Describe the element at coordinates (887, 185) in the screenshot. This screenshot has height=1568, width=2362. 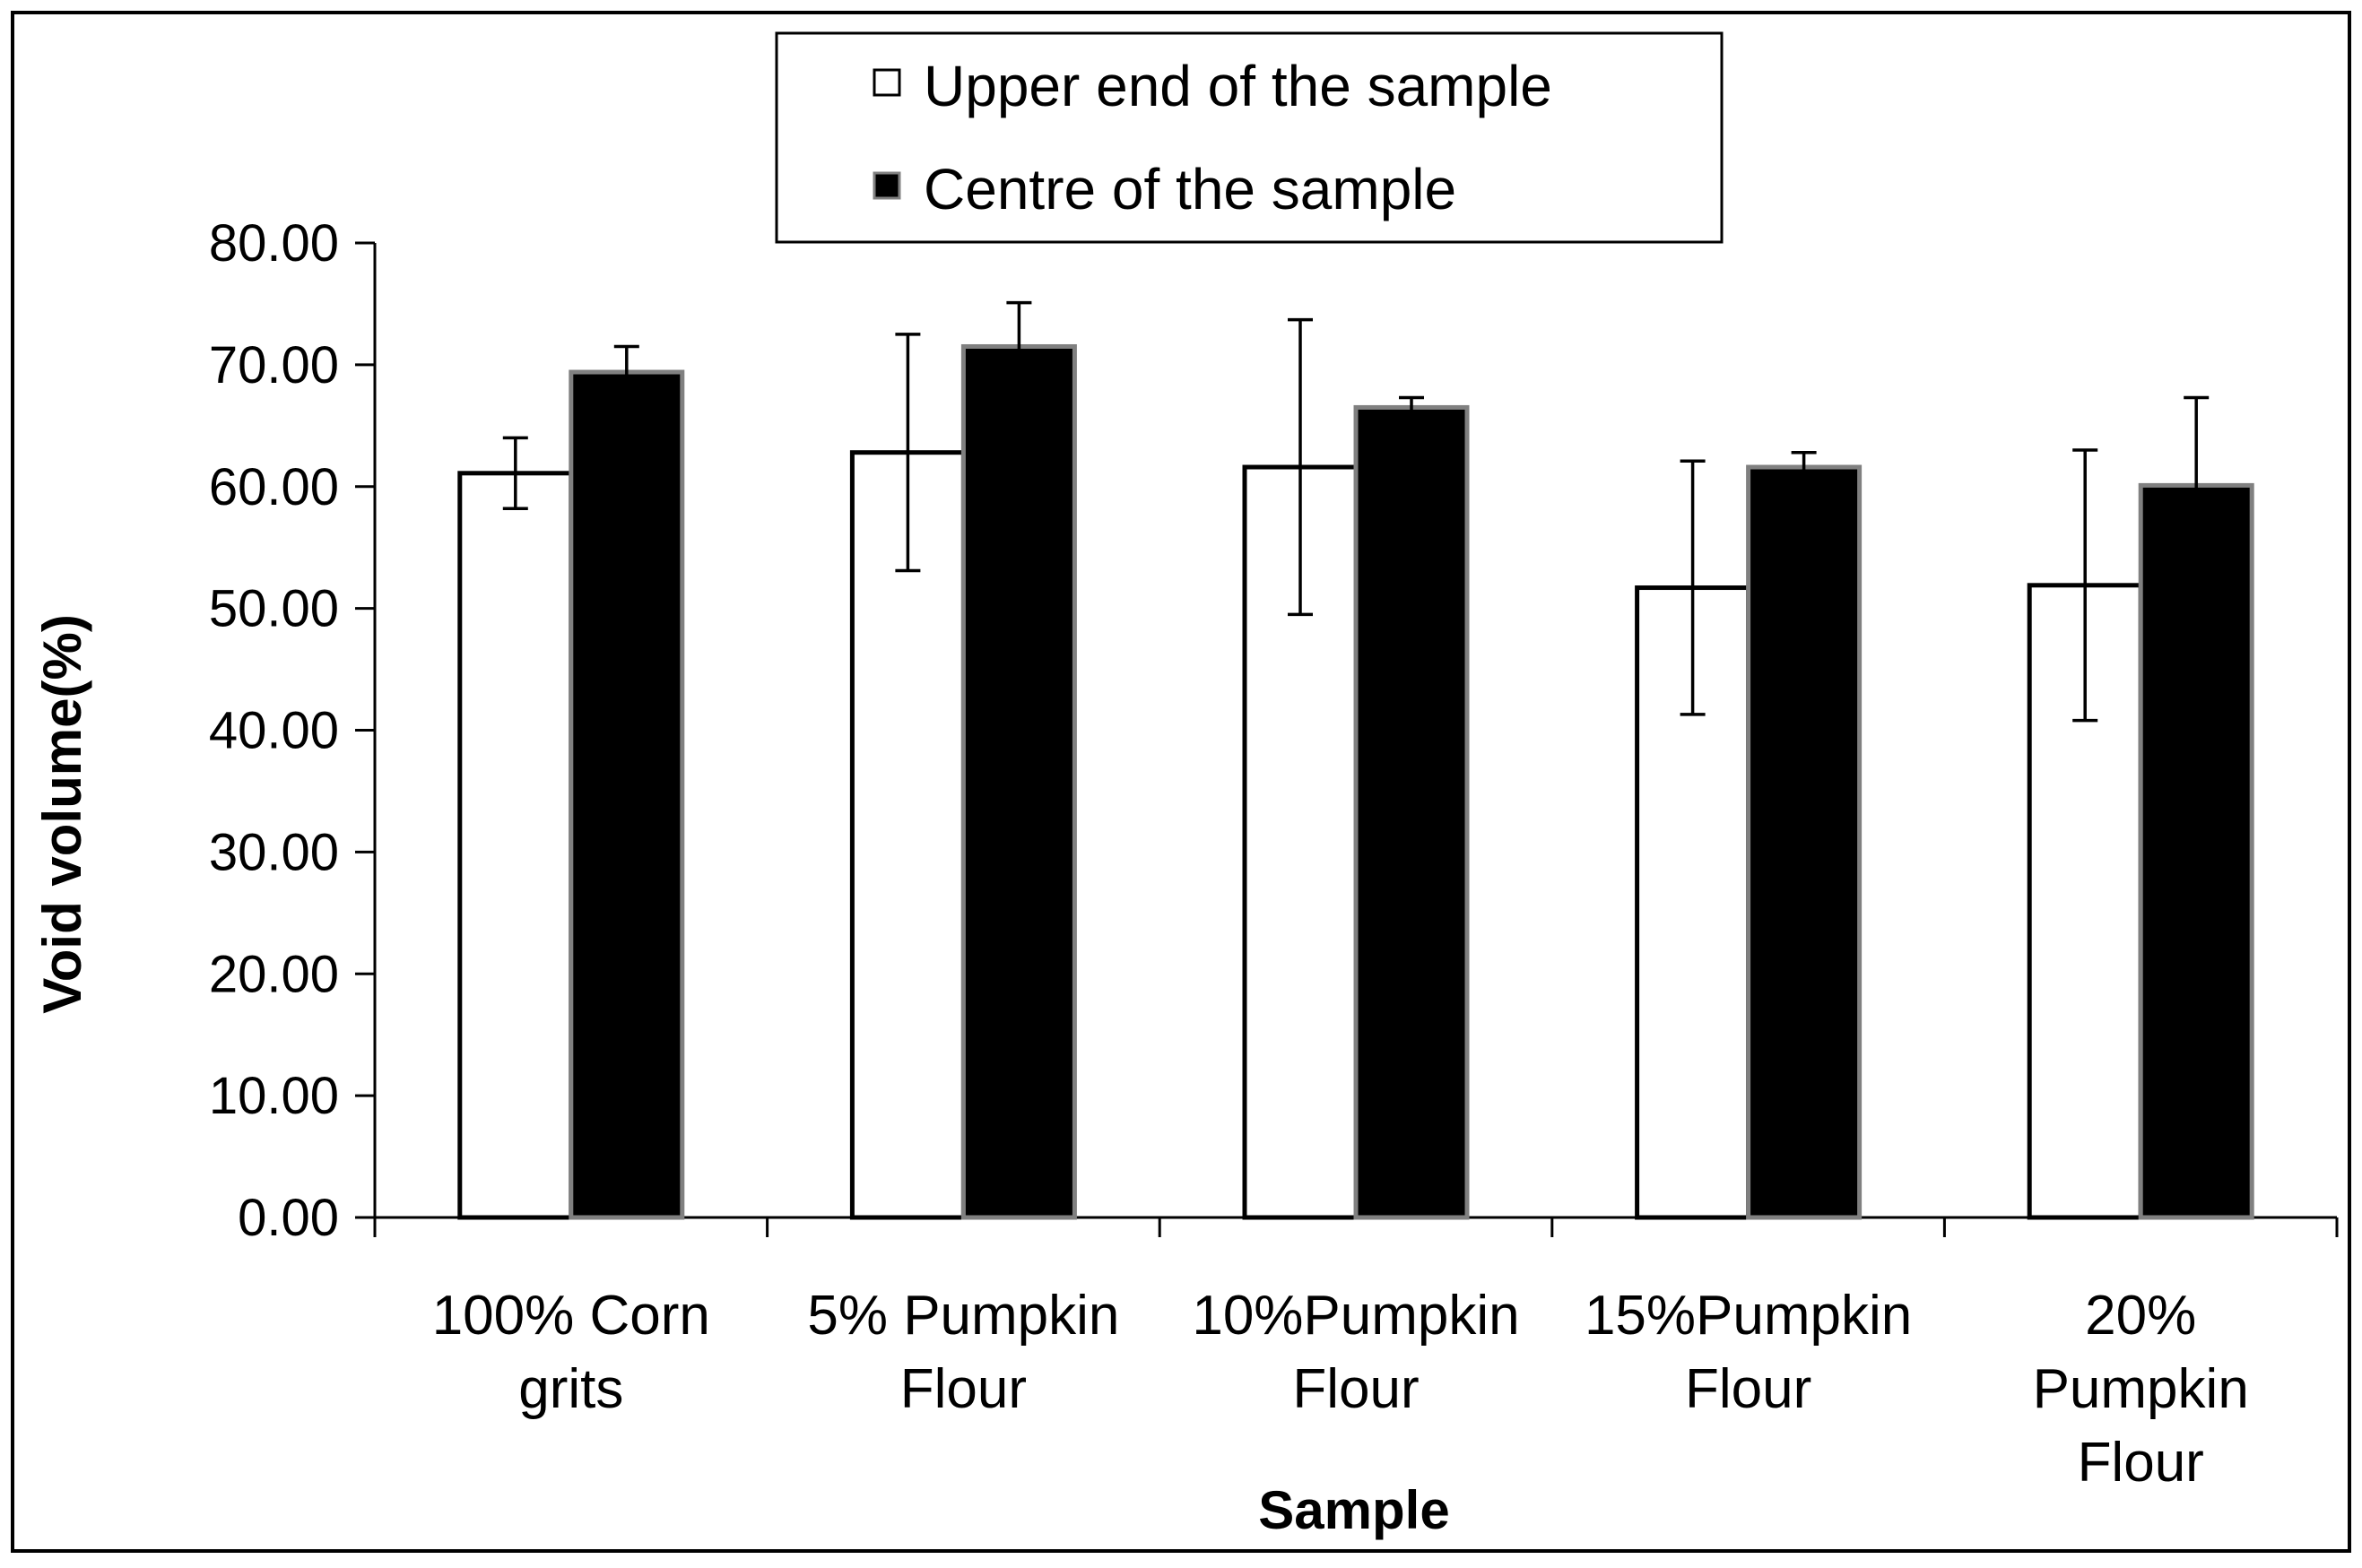
I see `legend-swatch-centre` at that location.